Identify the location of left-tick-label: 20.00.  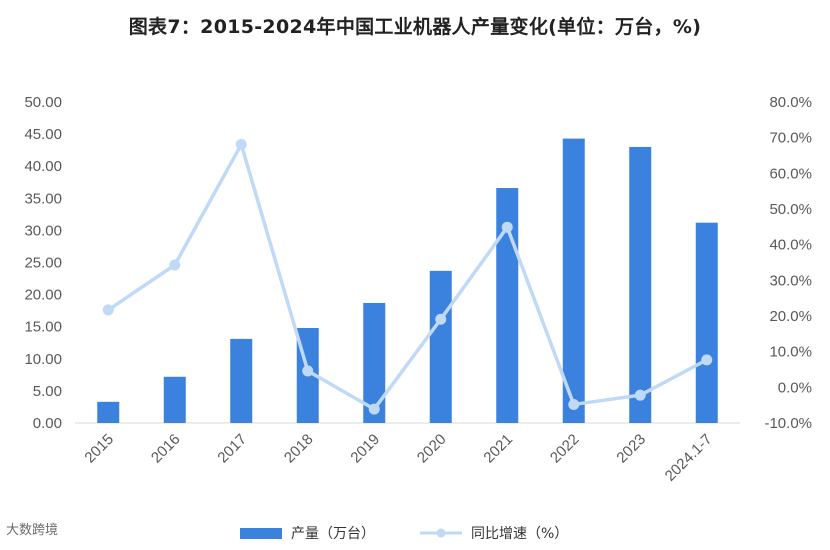
(43, 295).